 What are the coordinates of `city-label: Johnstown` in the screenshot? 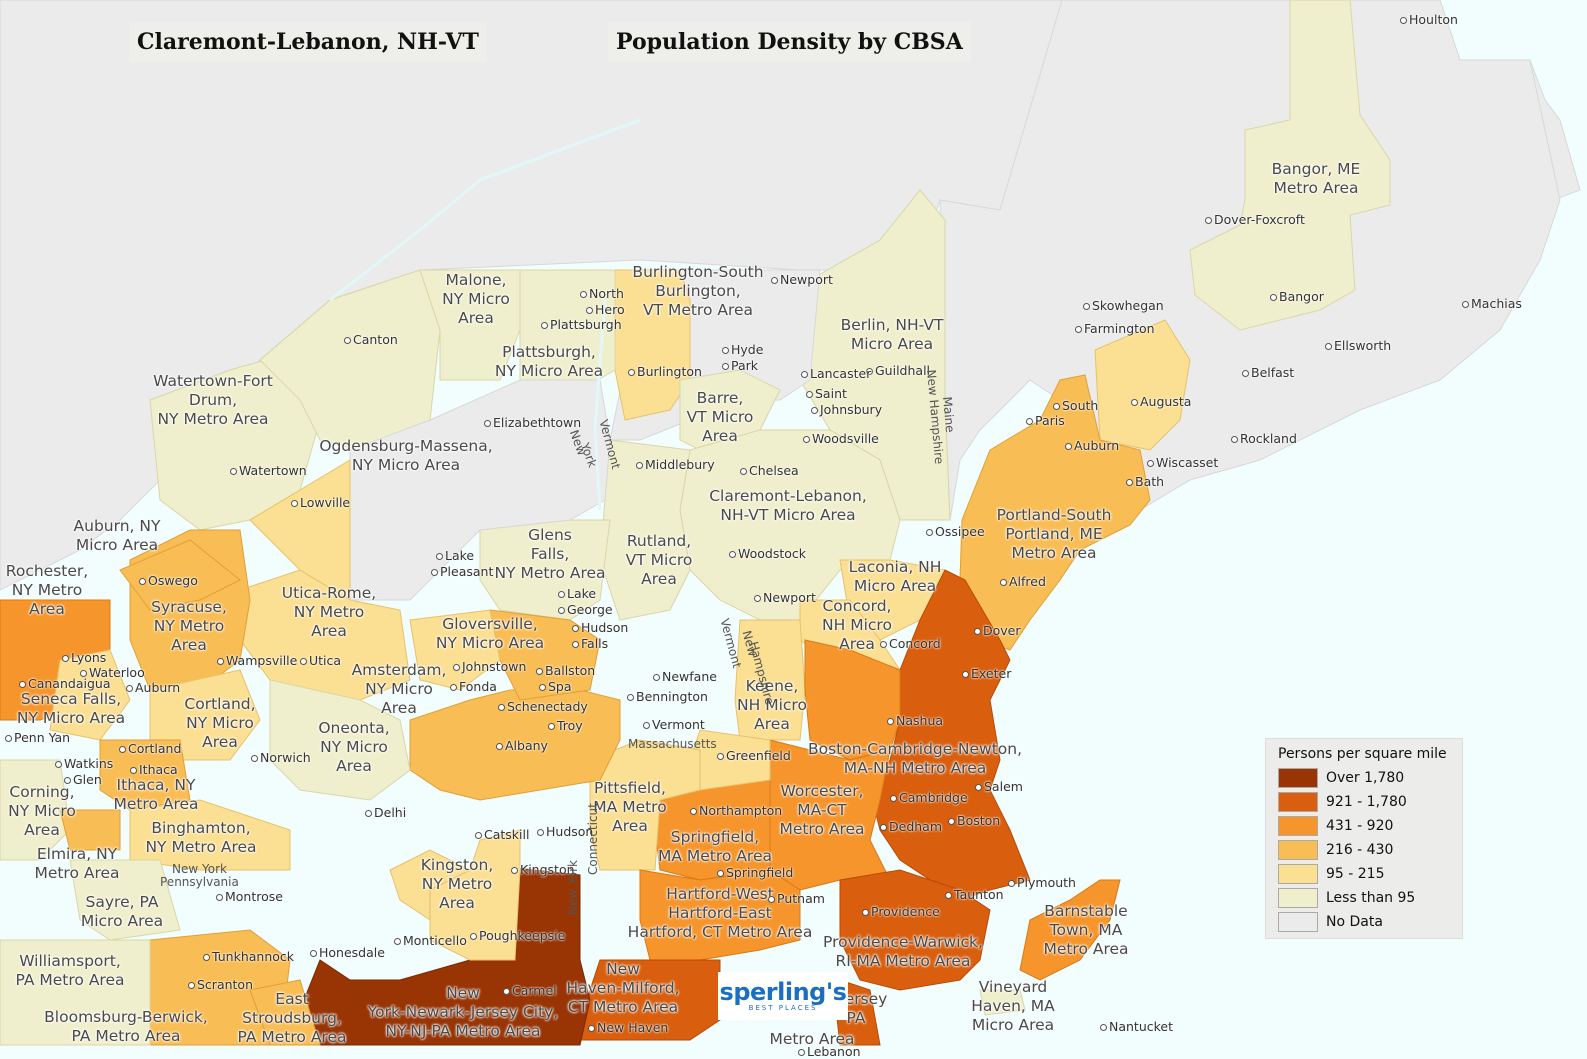 It's located at (489, 666).